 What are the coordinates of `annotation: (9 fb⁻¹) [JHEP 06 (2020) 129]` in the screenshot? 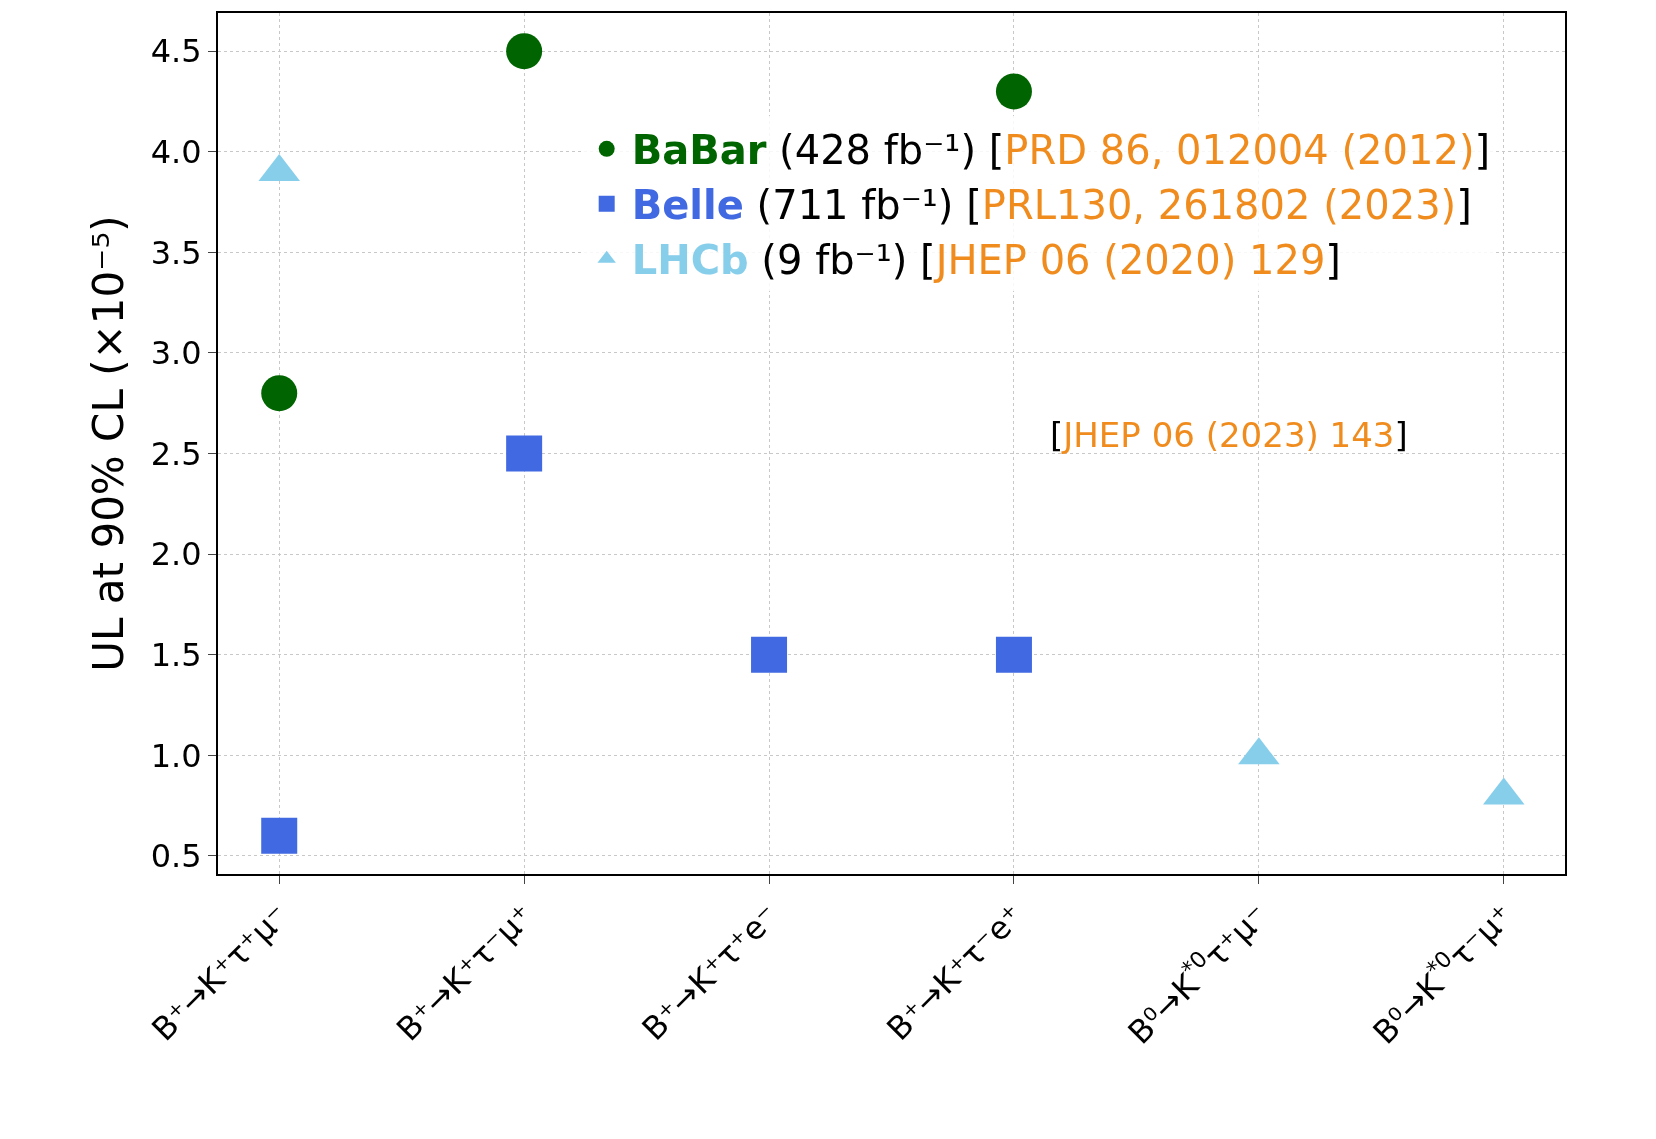 It's located at (1051, 260).